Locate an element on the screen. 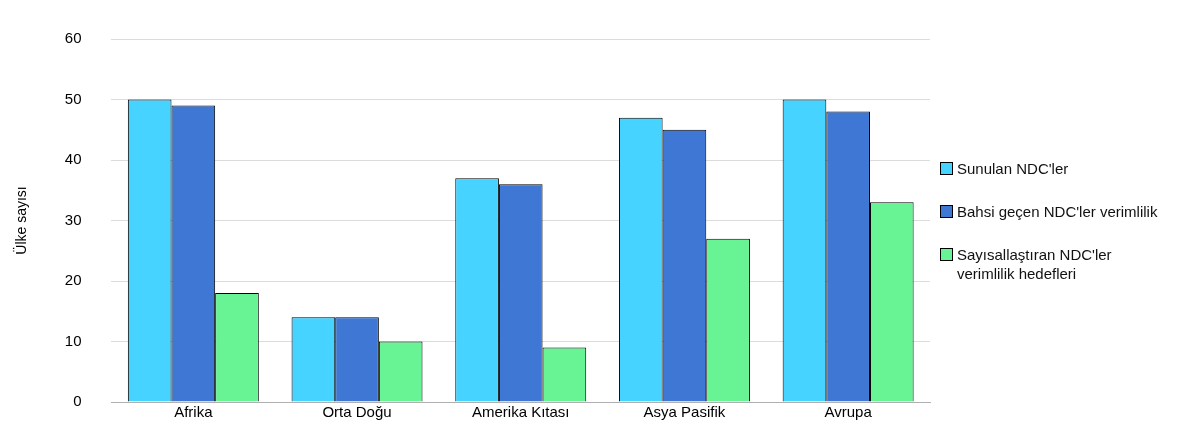 Image resolution: width=1178 pixels, height=441 pixels. x-tick-label: Avrupa is located at coordinates (848, 412).